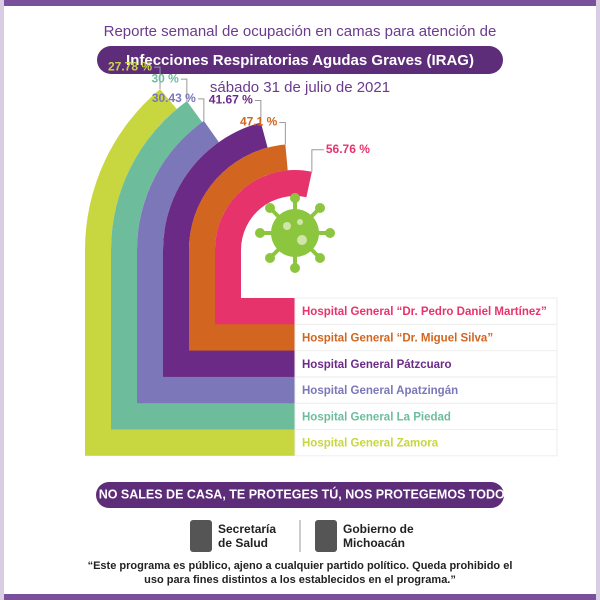  I want to click on value-label: 47.1 %, so click(259, 122).